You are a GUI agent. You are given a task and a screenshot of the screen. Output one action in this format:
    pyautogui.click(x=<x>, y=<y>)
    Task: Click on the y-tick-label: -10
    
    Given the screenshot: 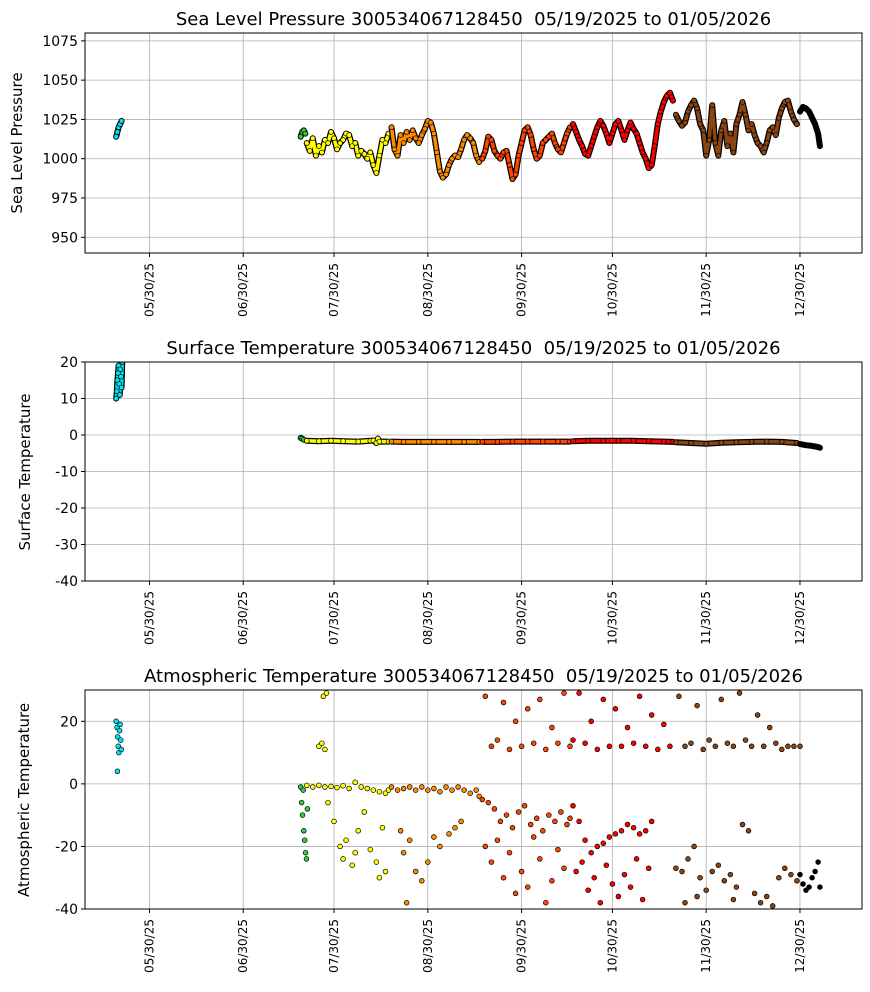 What is the action you would take?
    pyautogui.click(x=66, y=473)
    